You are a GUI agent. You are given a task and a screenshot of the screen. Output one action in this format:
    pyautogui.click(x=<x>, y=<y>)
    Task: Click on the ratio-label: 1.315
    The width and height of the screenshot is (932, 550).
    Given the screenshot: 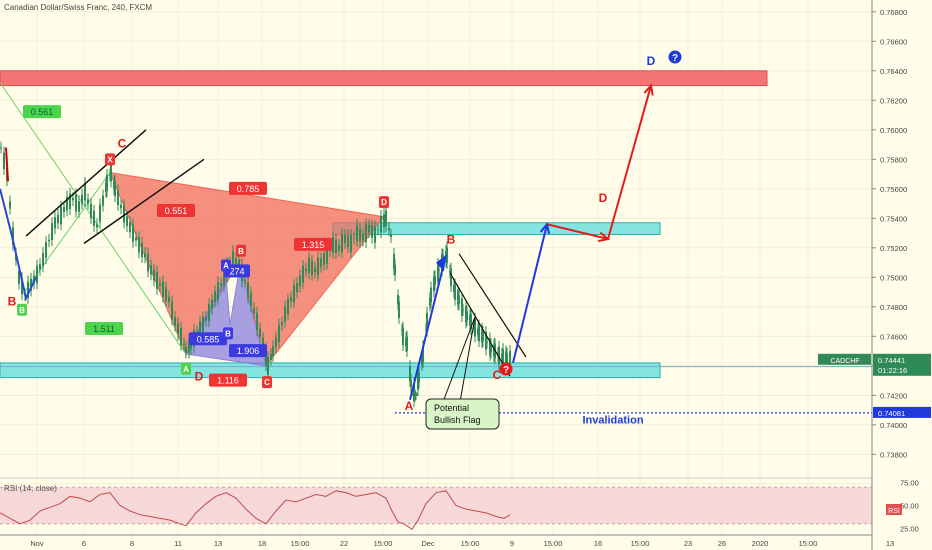 What is the action you would take?
    pyautogui.click(x=313, y=245)
    